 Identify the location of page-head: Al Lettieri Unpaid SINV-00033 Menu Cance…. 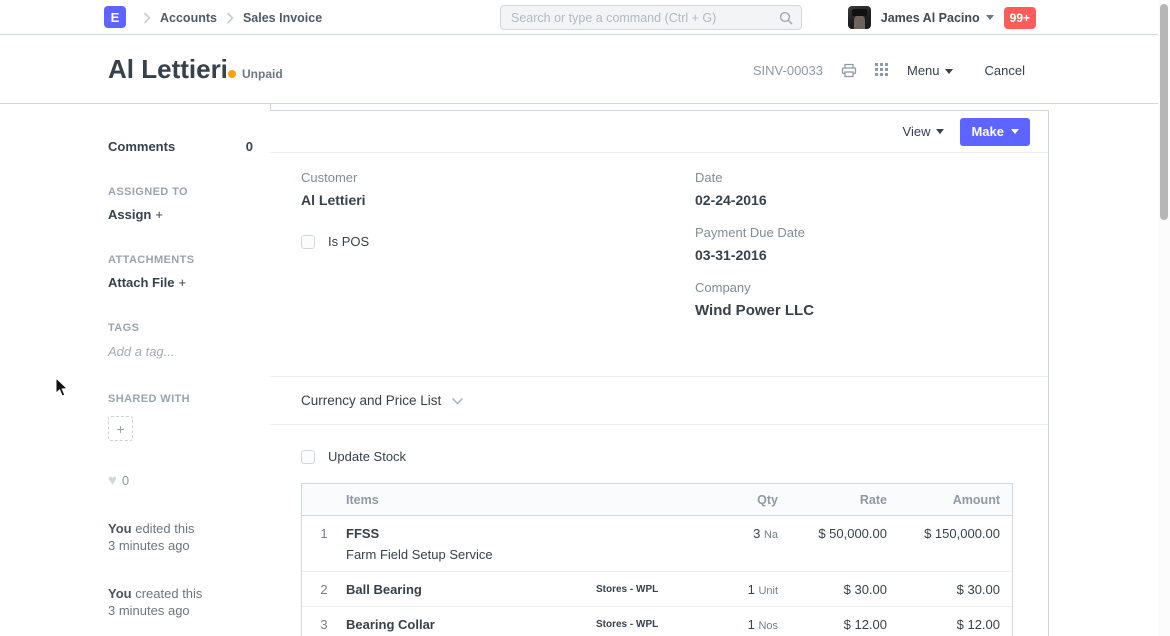
(579, 70).